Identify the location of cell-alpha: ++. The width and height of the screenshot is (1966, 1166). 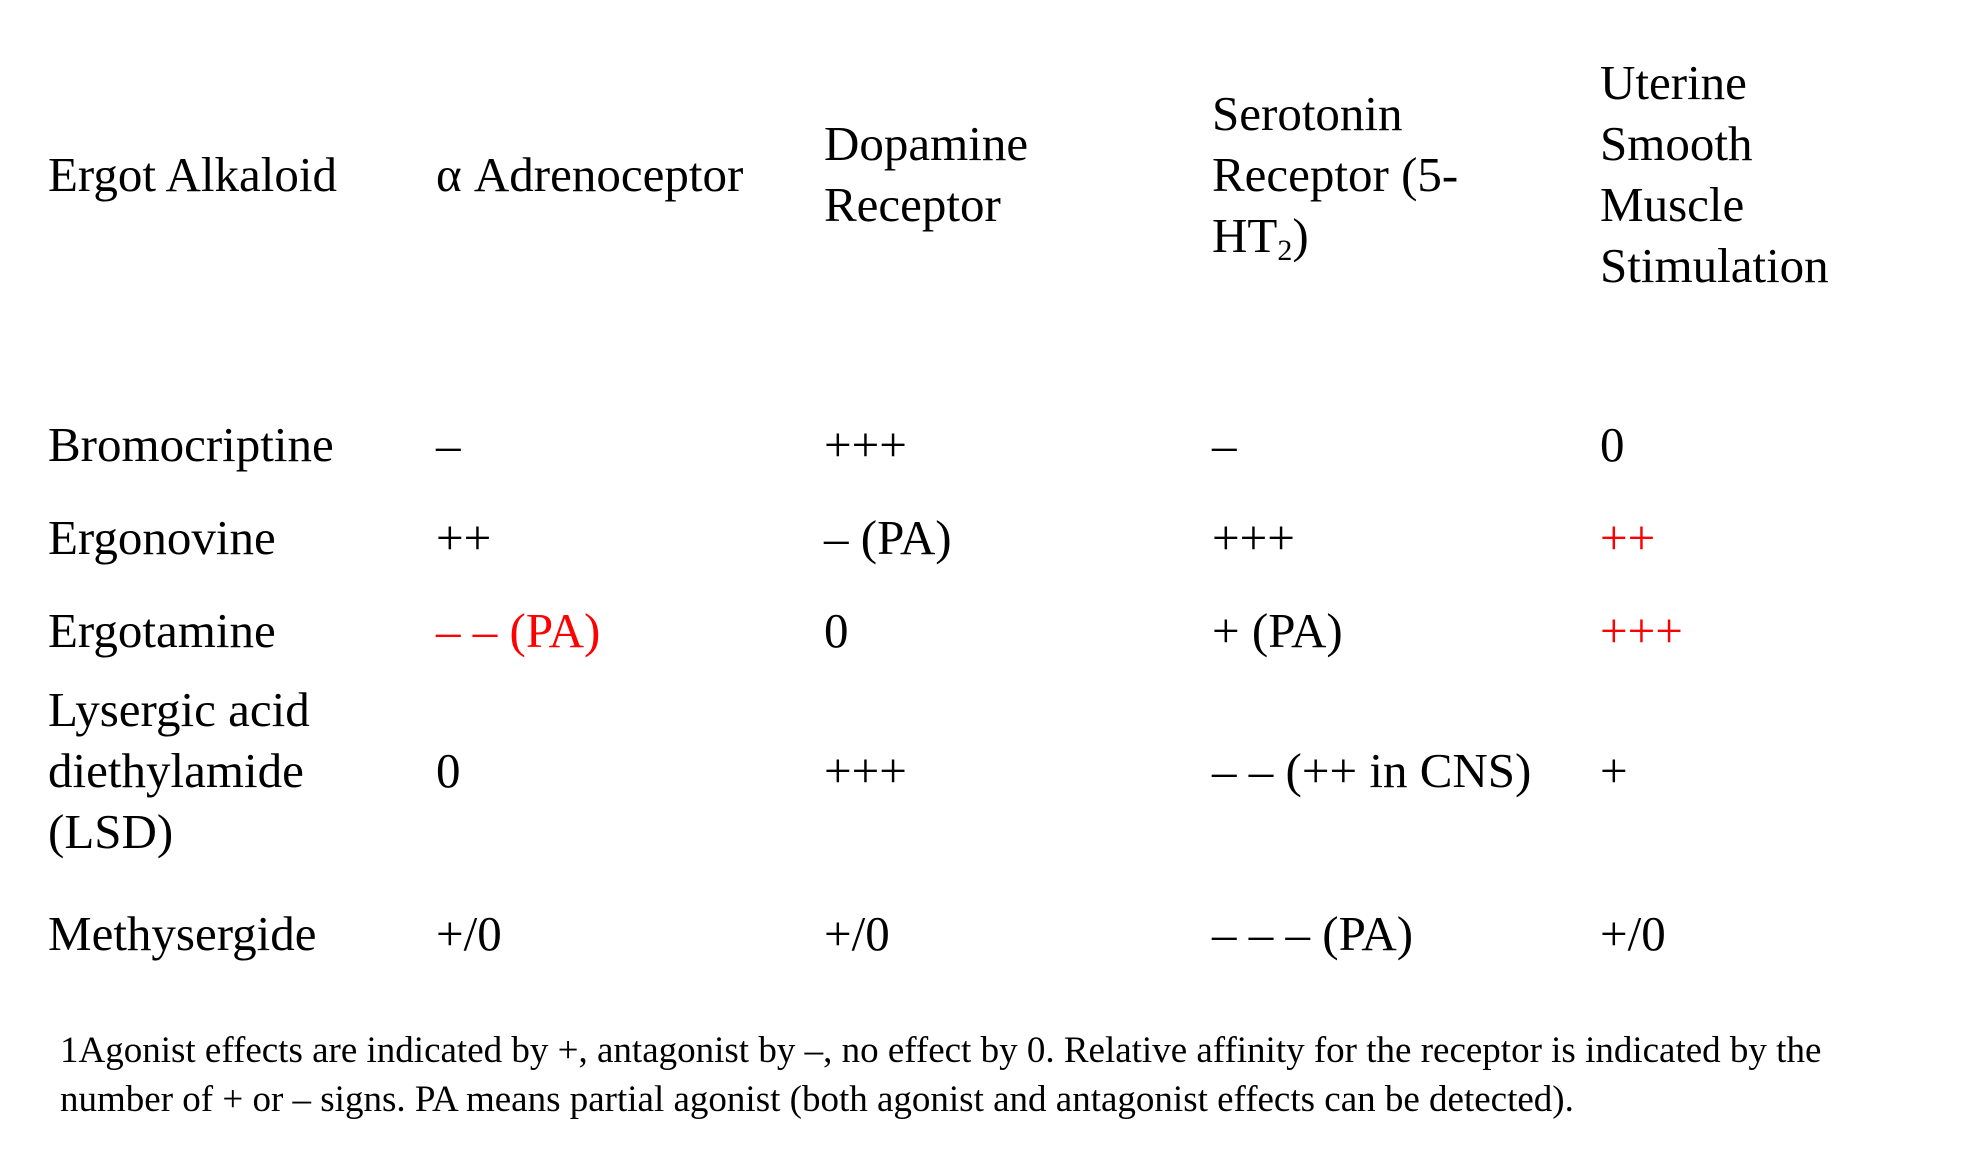
(464, 537).